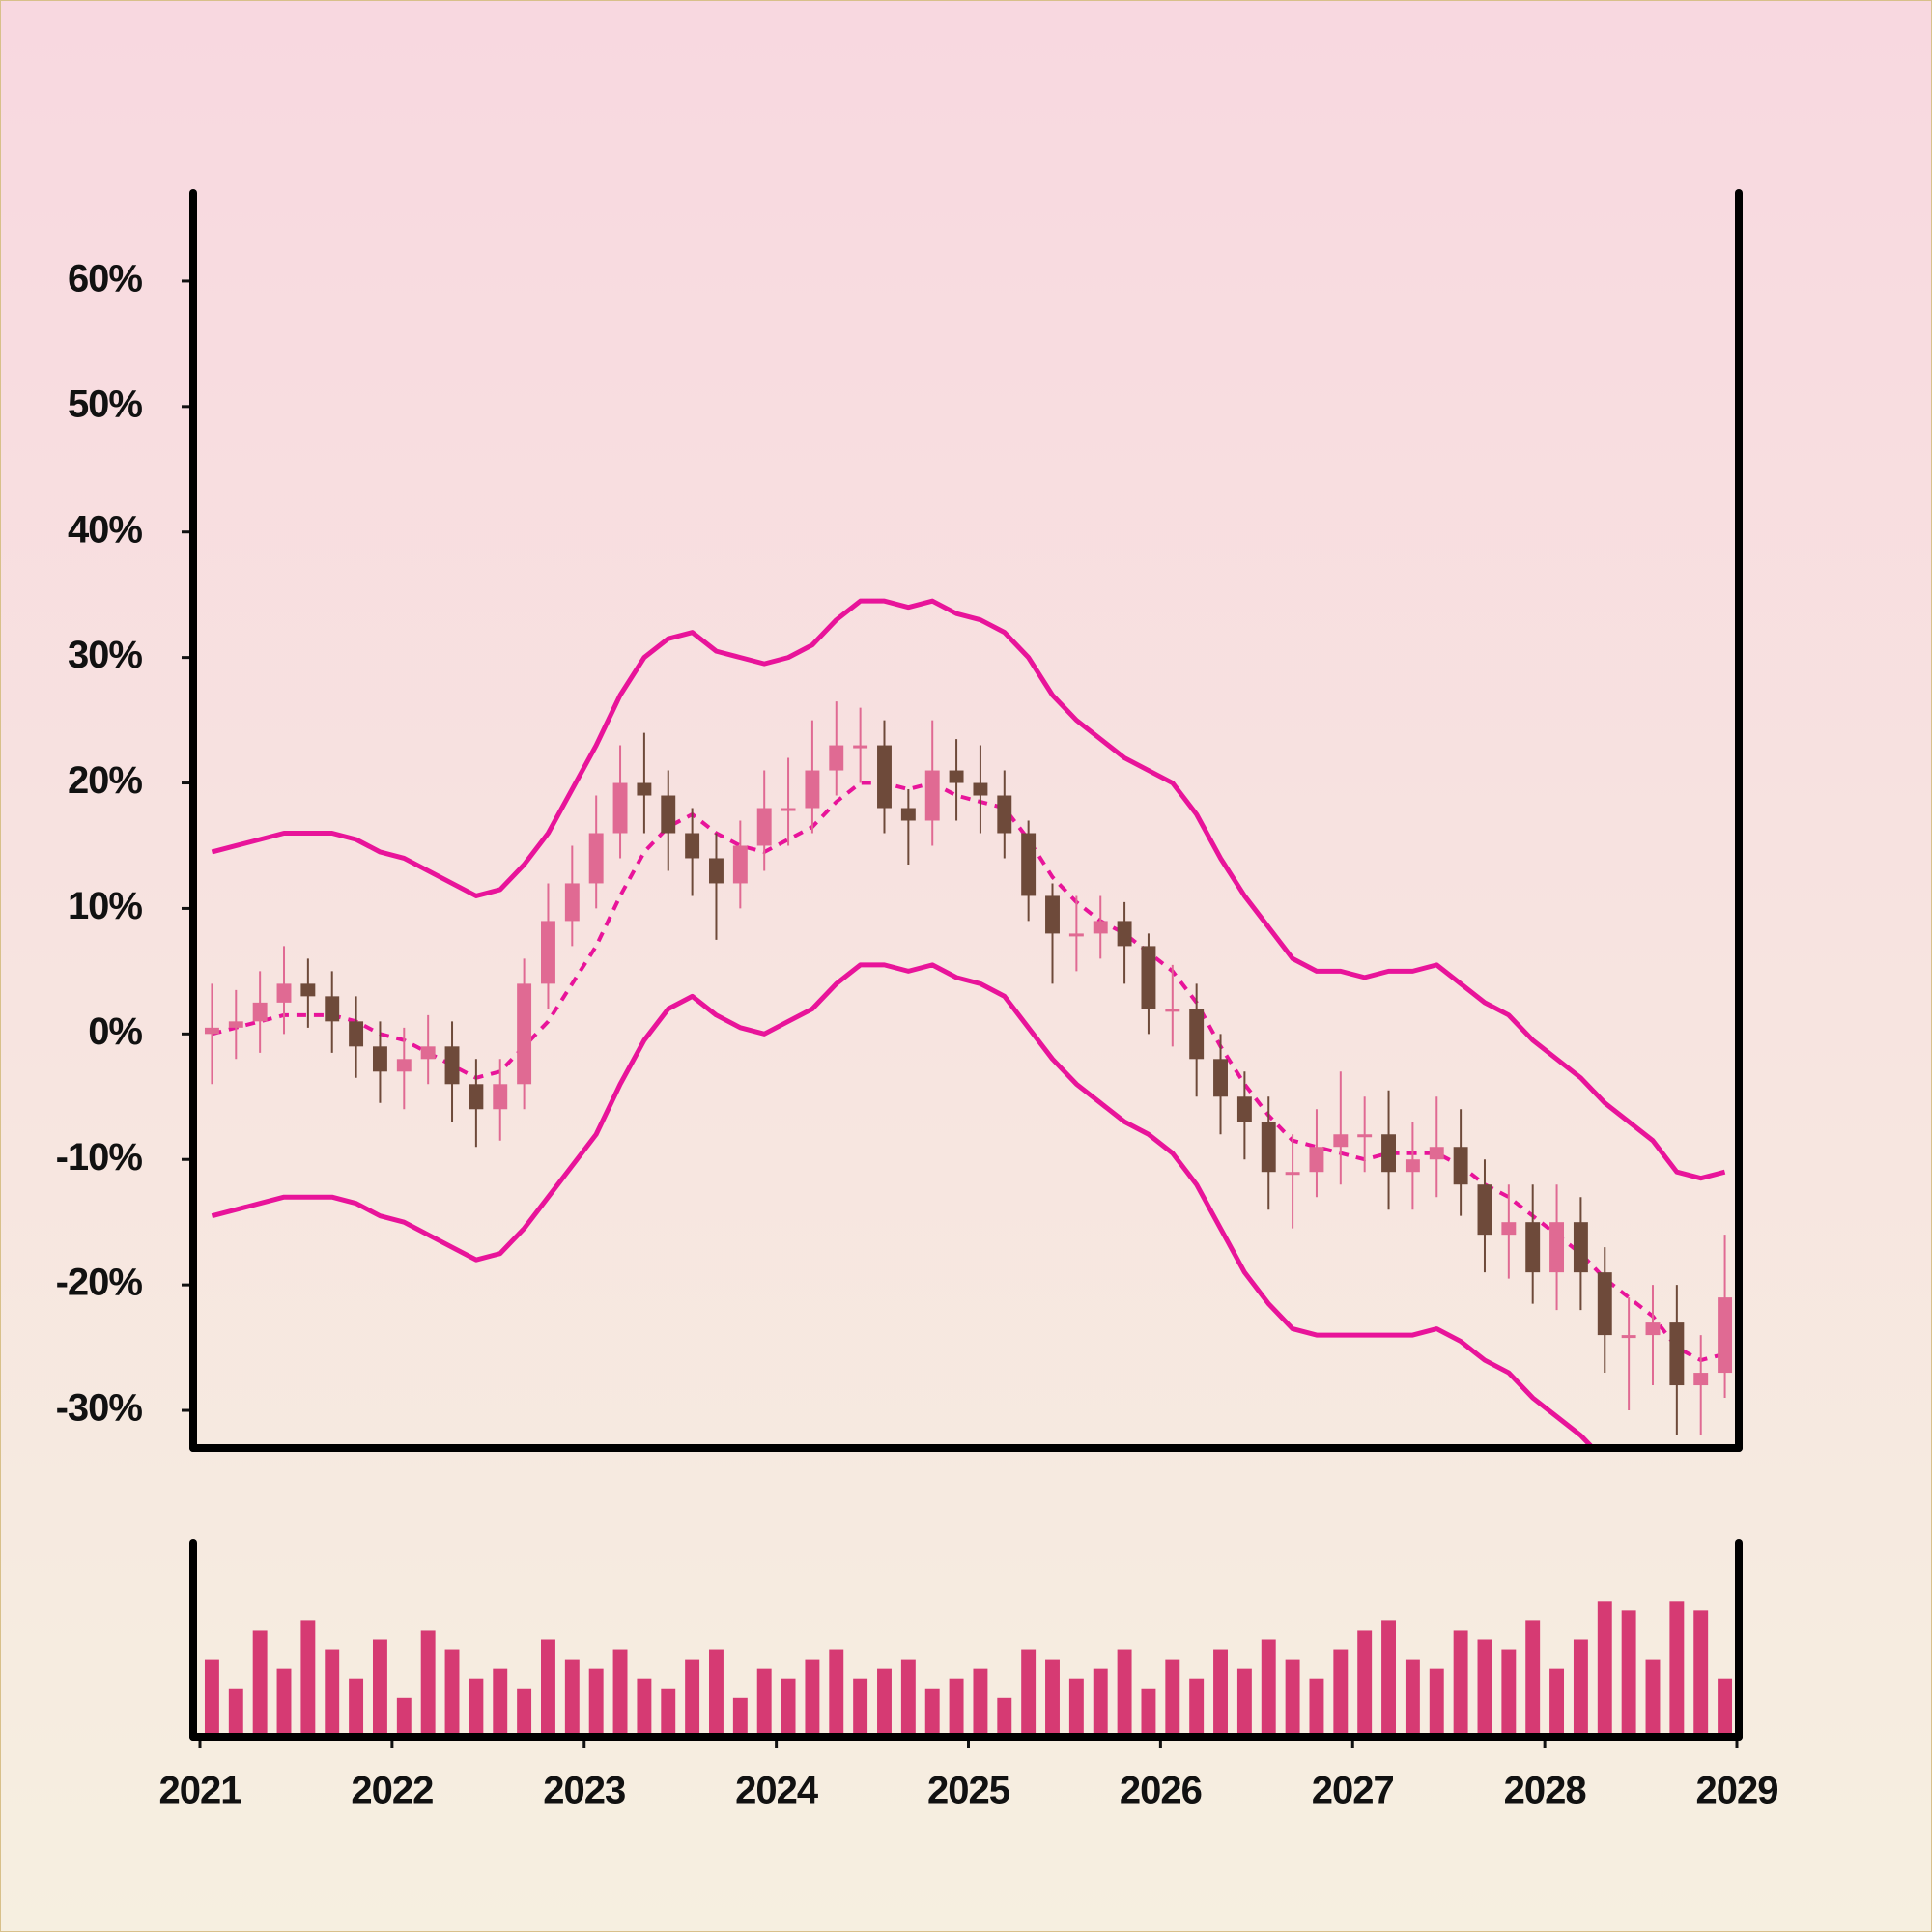 The width and height of the screenshot is (1932, 1932). What do you see at coordinates (99, 1283) in the screenshot?
I see `y-tick-label: -20%` at bounding box center [99, 1283].